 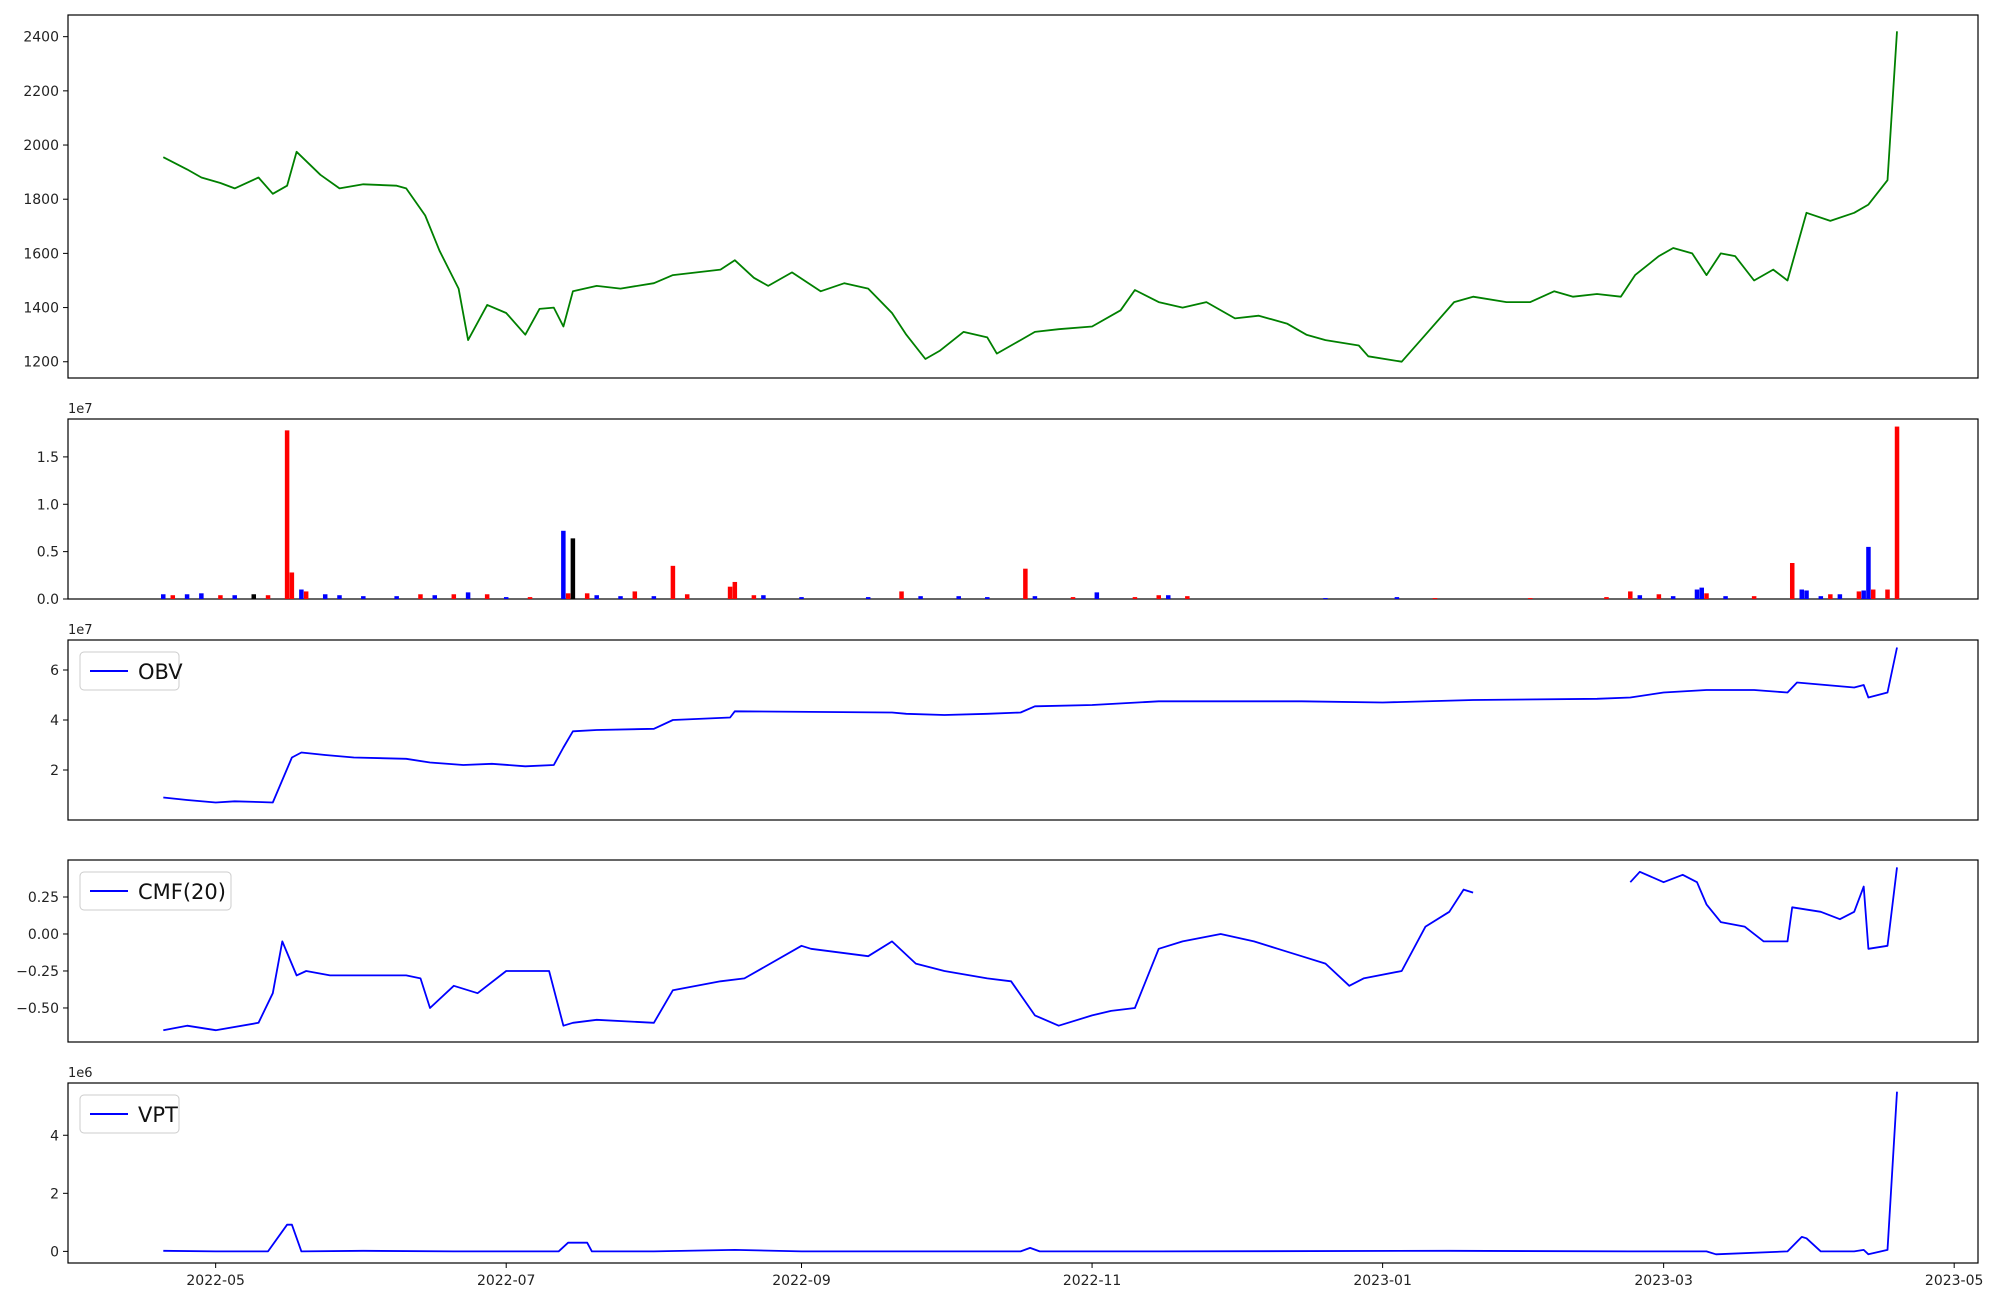 What do you see at coordinates (41, 200) in the screenshot?
I see `price-ytick-label: 1800` at bounding box center [41, 200].